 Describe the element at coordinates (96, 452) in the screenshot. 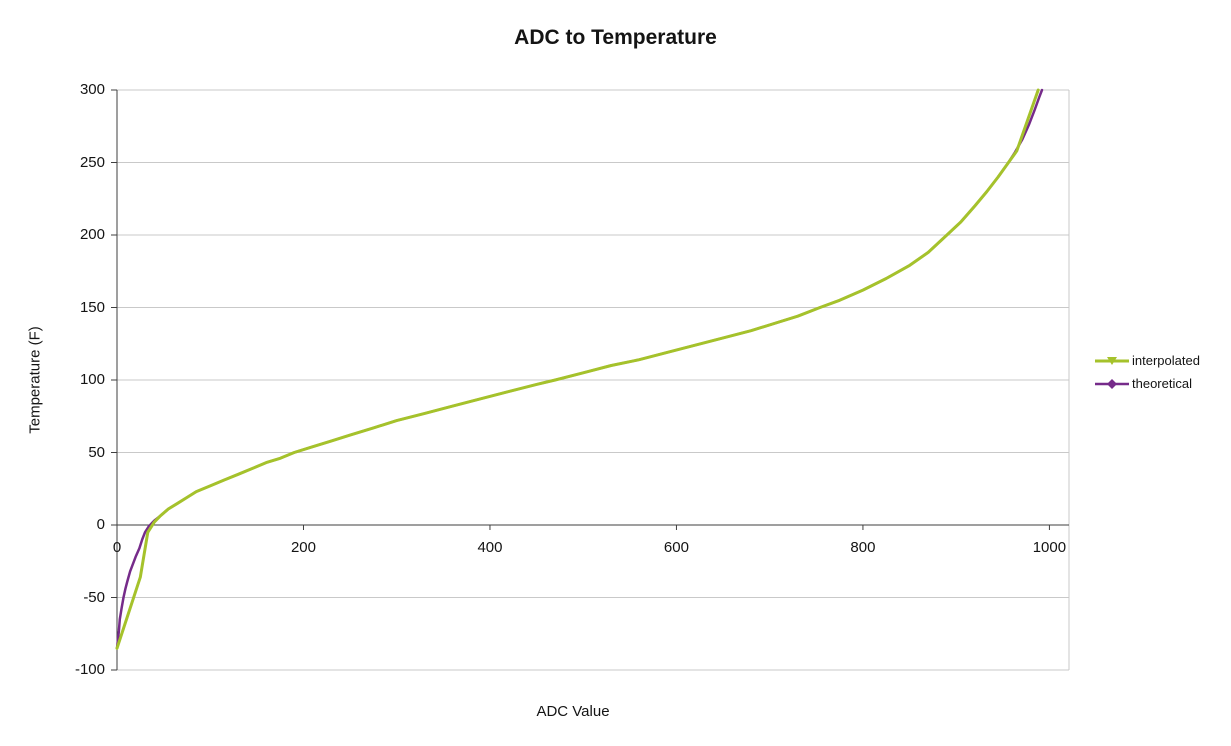

I see `y-tick-label-50: 50` at that location.